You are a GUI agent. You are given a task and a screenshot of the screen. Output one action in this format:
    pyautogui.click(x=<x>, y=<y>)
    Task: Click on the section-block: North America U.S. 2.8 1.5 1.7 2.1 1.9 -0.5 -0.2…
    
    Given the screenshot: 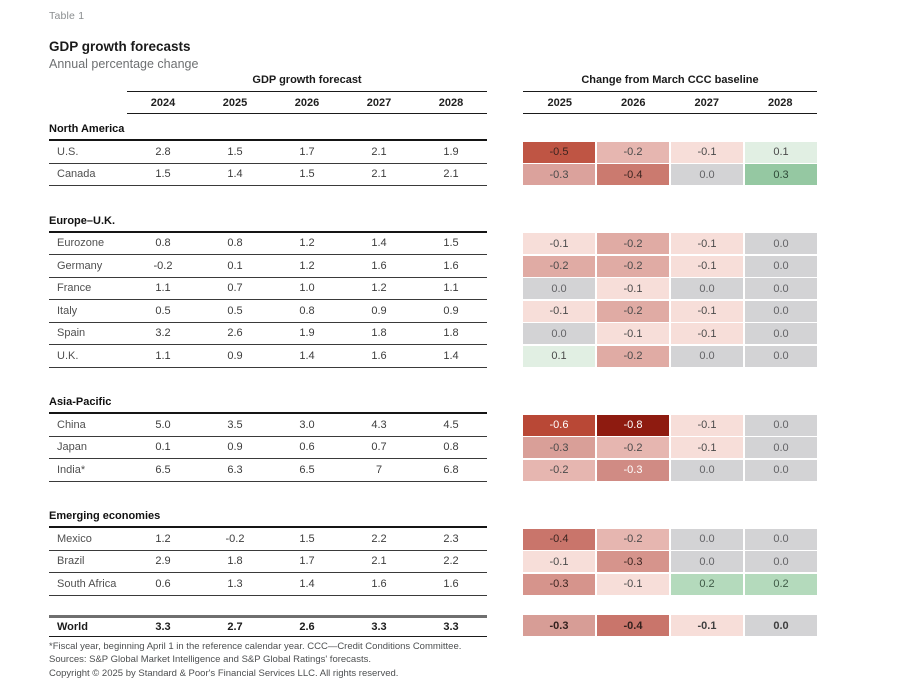 What is the action you would take?
    pyautogui.click(x=433, y=153)
    